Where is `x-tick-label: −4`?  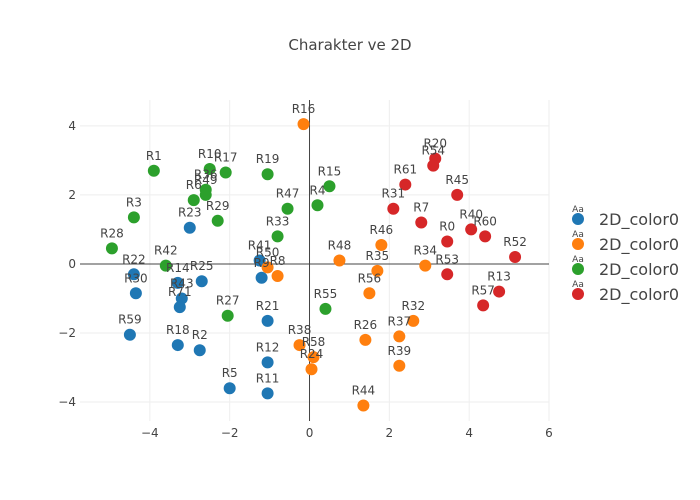 x-tick-label: −4 is located at coordinates (150, 433).